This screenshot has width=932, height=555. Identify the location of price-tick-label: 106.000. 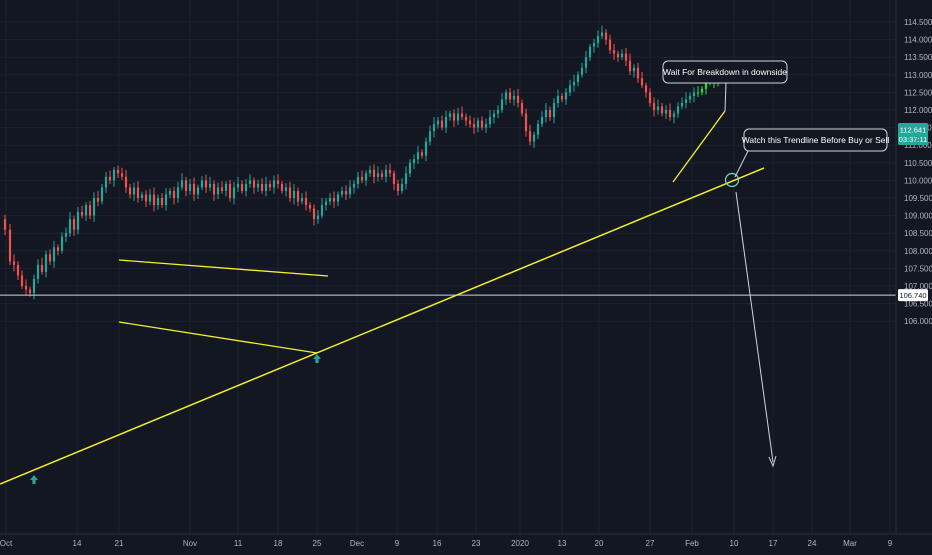
(918, 321).